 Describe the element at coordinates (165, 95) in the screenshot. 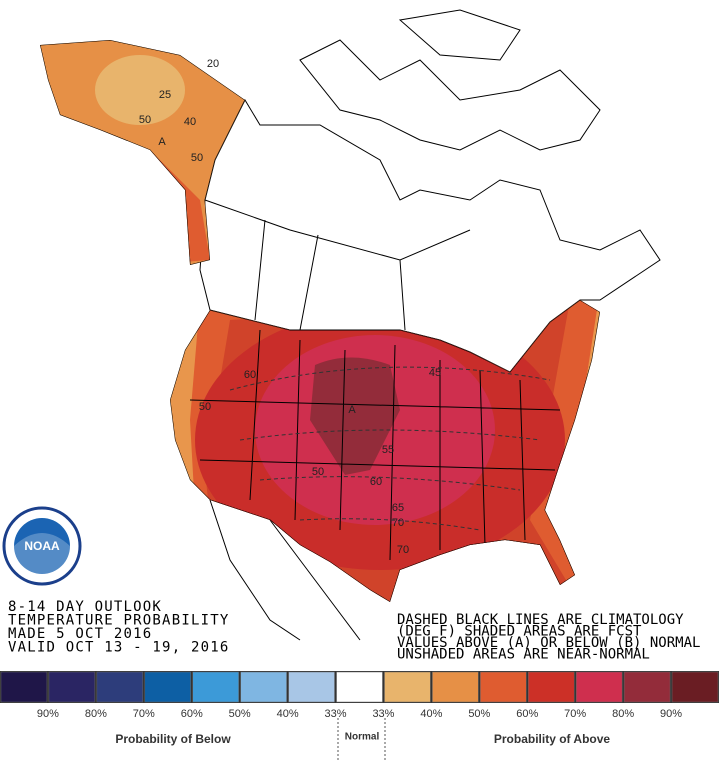

I see `contour-label: 25` at that location.